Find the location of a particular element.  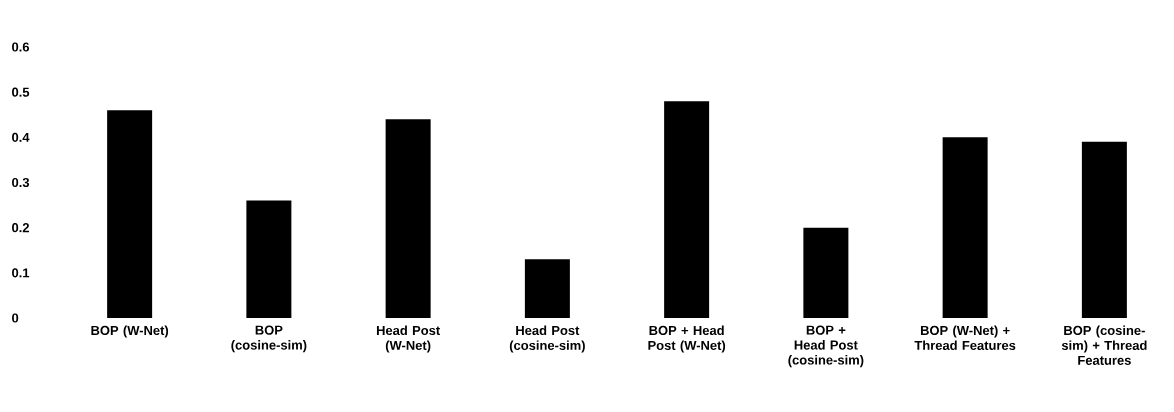

x-tick-label: BOP + Head Post (W-Net) is located at coordinates (687, 339).